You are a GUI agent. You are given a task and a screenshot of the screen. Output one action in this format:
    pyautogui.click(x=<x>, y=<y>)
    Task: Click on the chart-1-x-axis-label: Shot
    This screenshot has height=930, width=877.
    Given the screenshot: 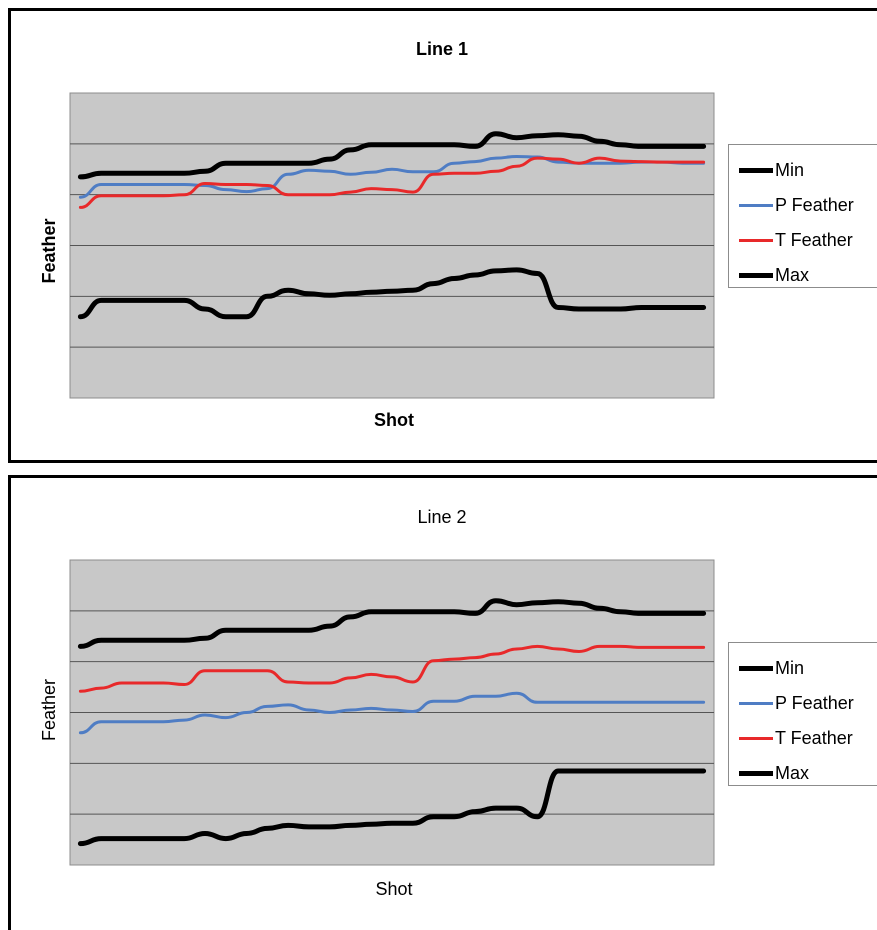 What is the action you would take?
    pyautogui.click(x=394, y=420)
    